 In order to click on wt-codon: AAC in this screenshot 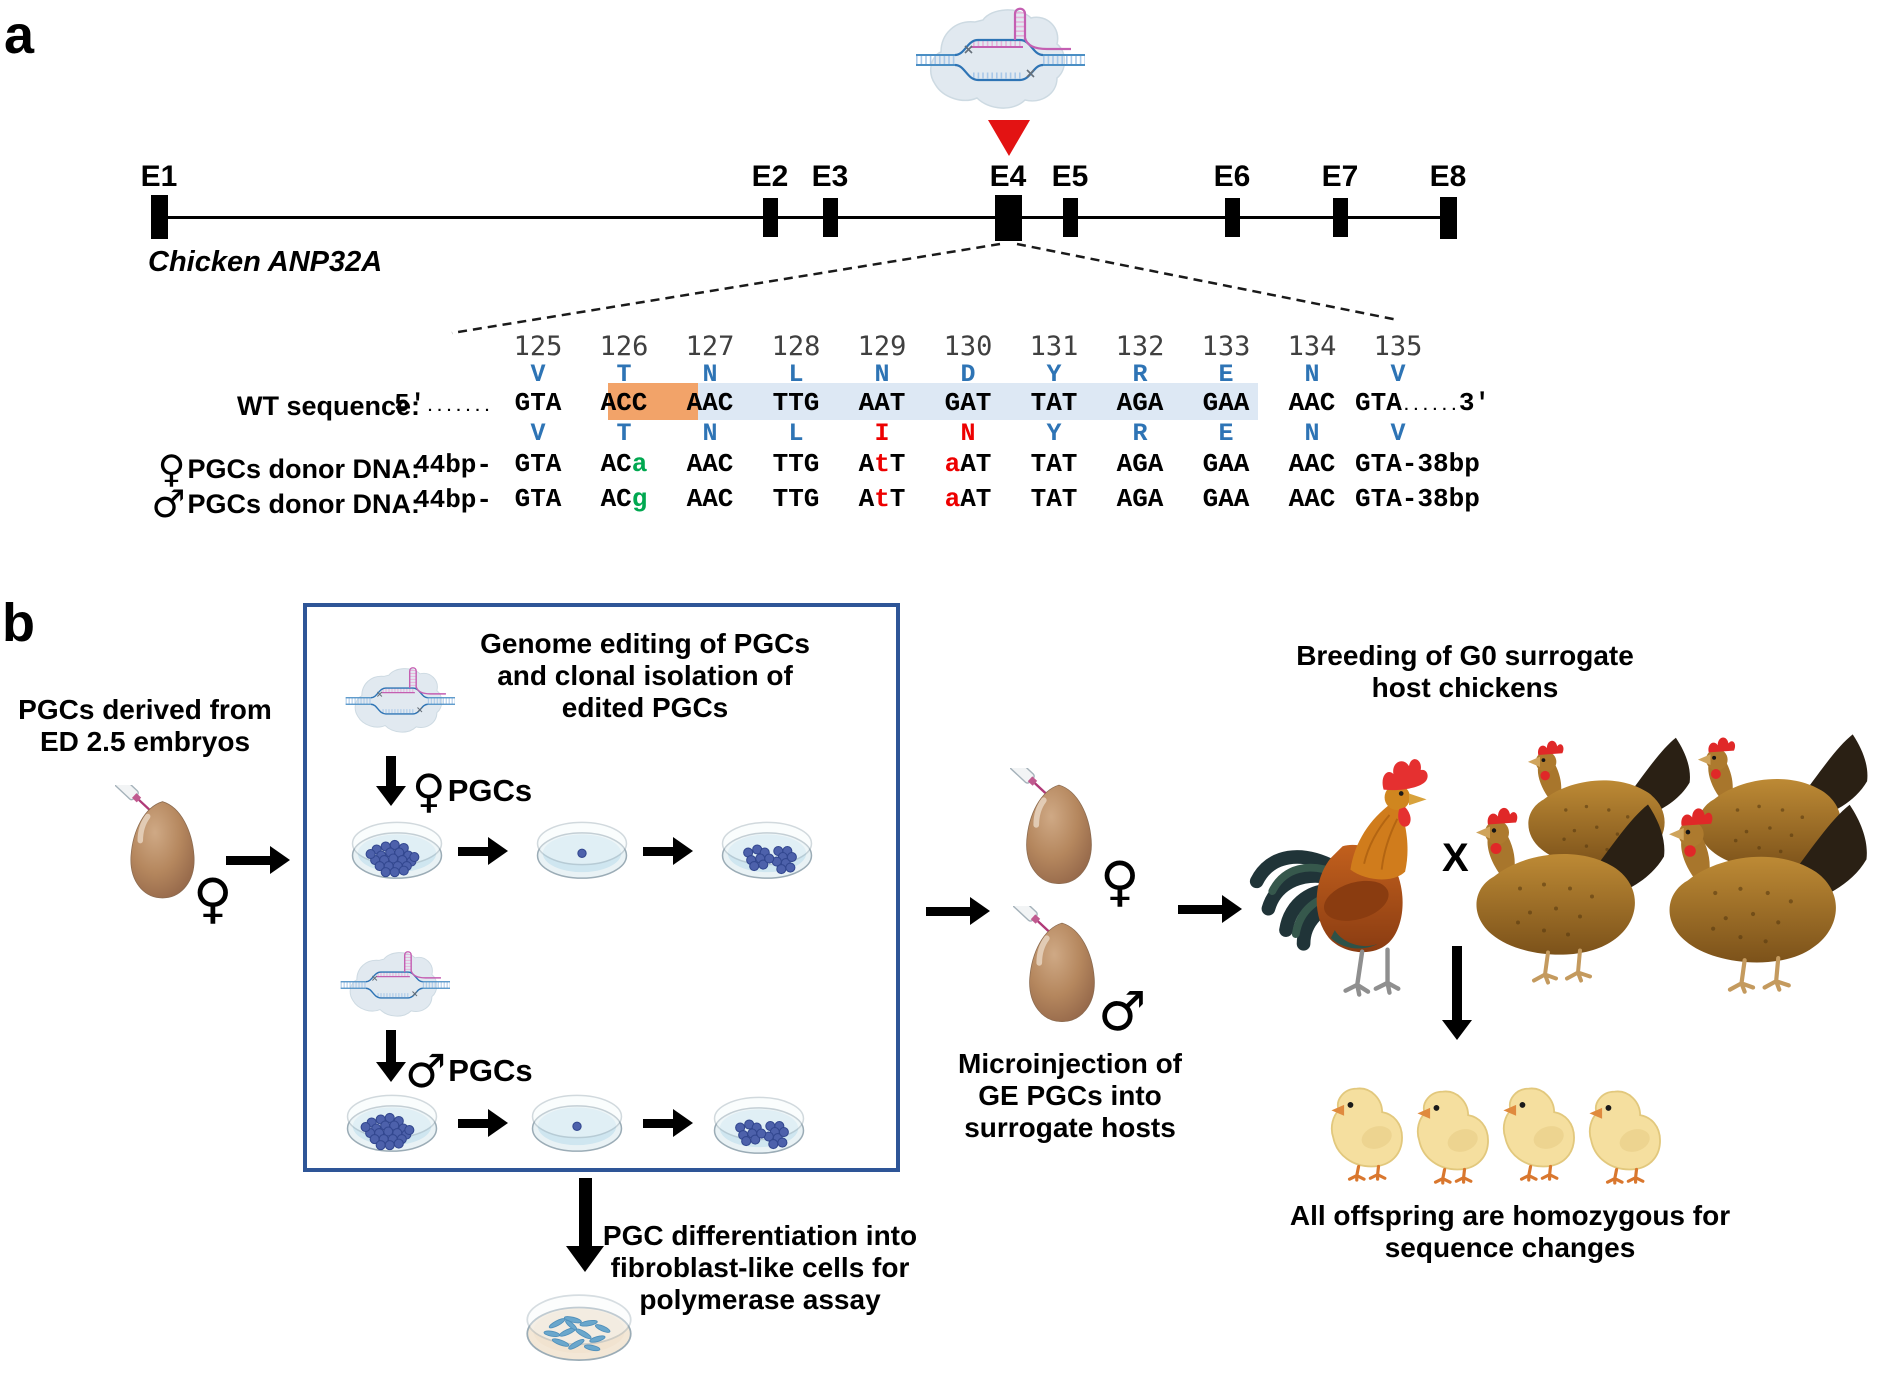, I will do `click(710, 403)`.